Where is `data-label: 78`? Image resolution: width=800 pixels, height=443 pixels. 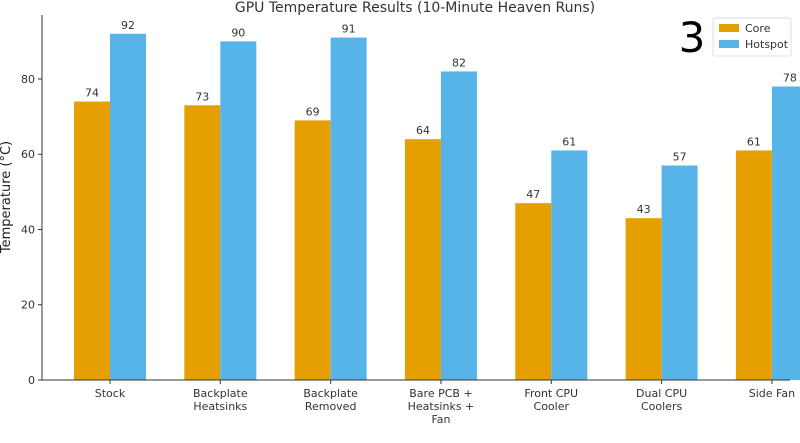
data-label: 78 is located at coordinates (790, 77).